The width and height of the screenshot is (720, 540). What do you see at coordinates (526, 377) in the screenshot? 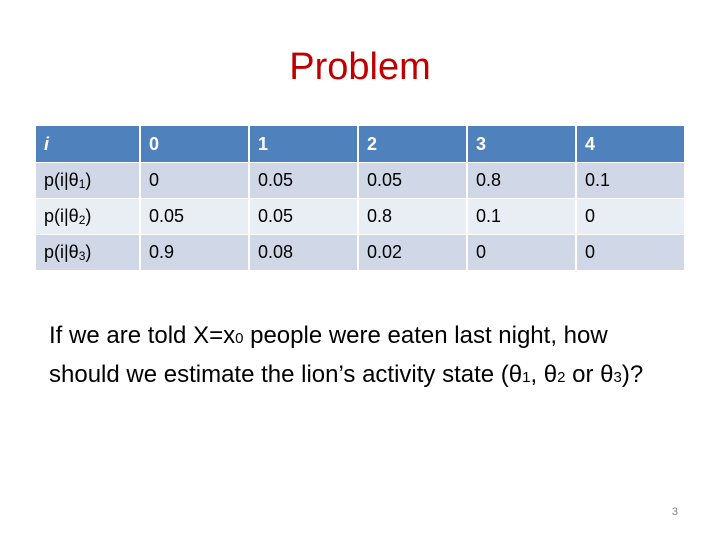
I see `question-subscript: 1` at bounding box center [526, 377].